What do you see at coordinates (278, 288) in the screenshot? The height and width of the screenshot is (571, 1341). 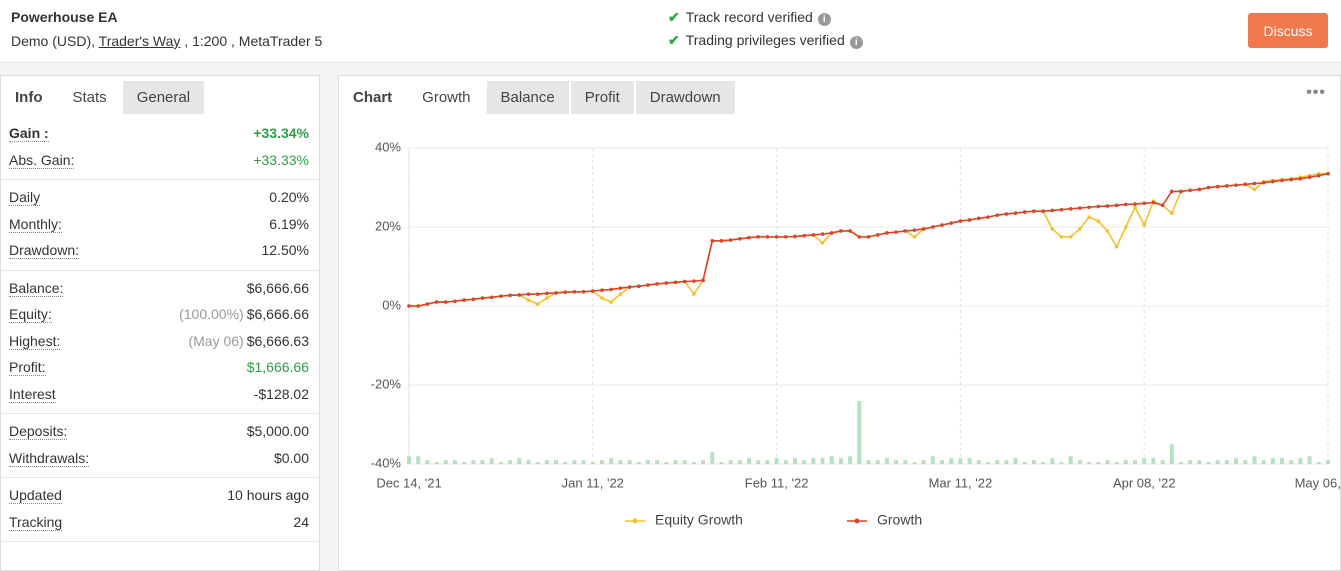 I see `stat-value-box: $6,666.66` at bounding box center [278, 288].